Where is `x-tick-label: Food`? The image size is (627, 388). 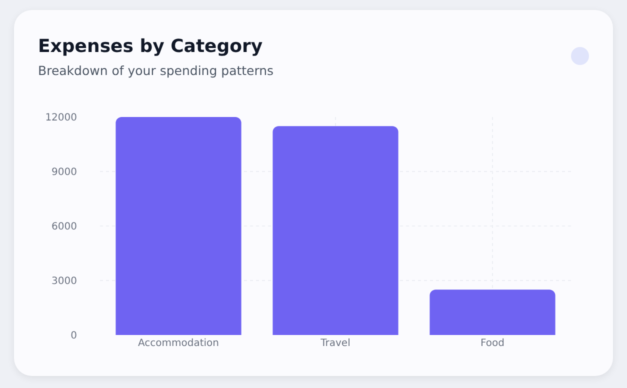
x-tick-label: Food is located at coordinates (492, 343).